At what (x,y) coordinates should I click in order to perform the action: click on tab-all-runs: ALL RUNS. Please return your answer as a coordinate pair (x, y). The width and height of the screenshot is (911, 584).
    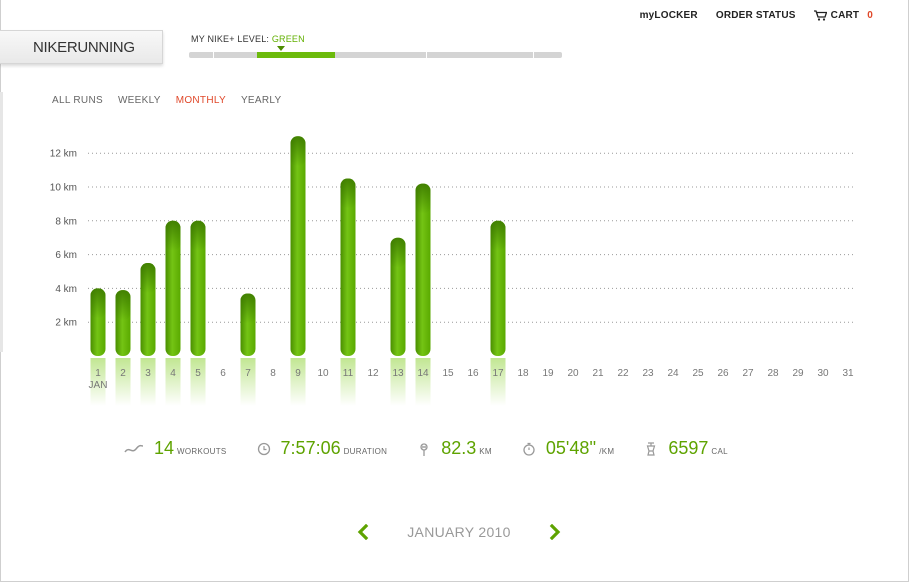
    Looking at the image, I should click on (77, 100).